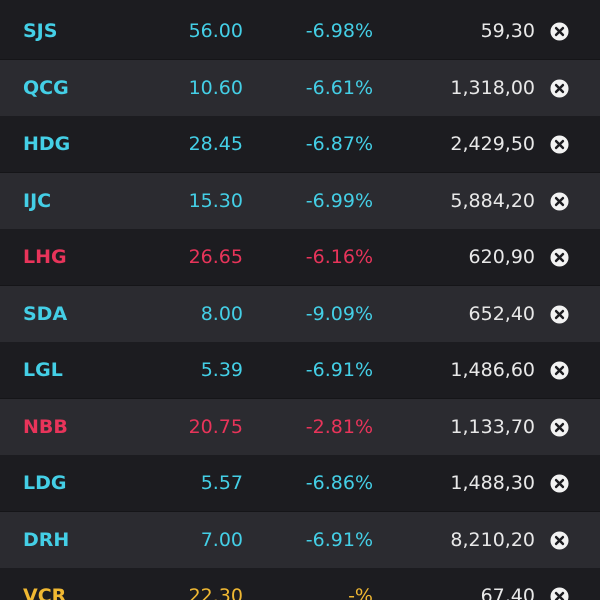  I want to click on stock-symbol: QCG, so click(46, 87).